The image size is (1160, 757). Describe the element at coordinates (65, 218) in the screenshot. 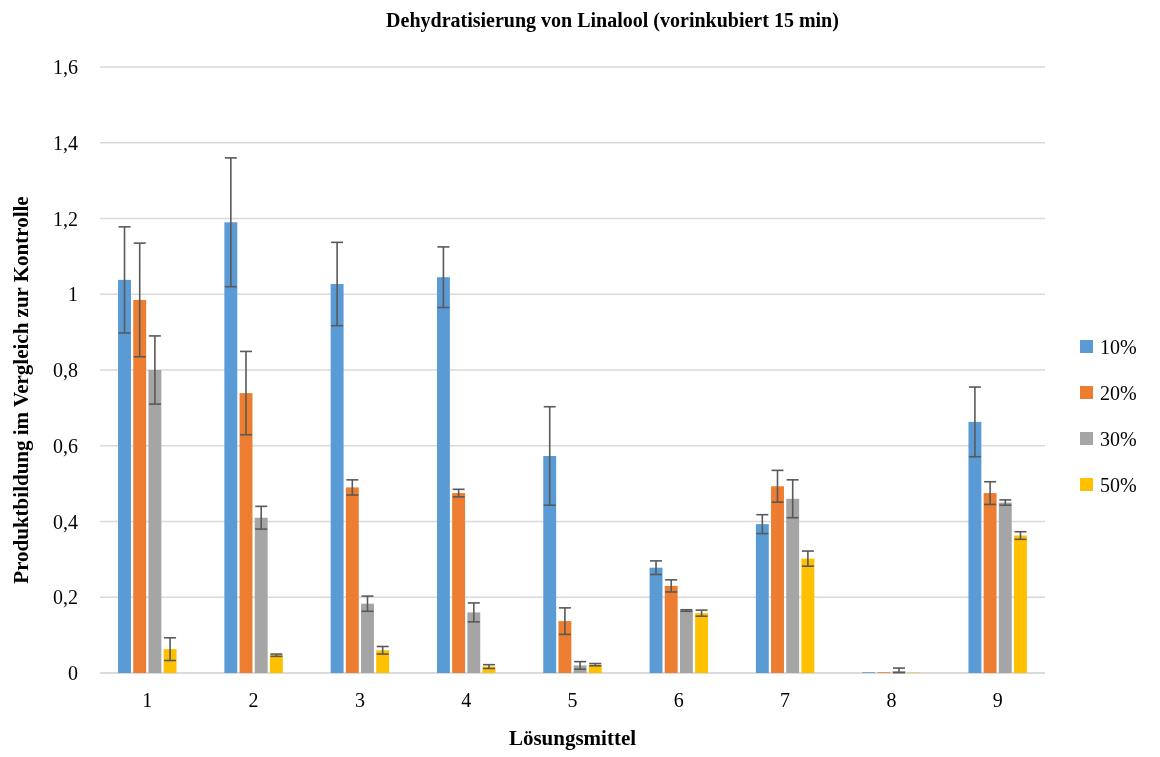

I see `y-tick-label: 1,2` at that location.